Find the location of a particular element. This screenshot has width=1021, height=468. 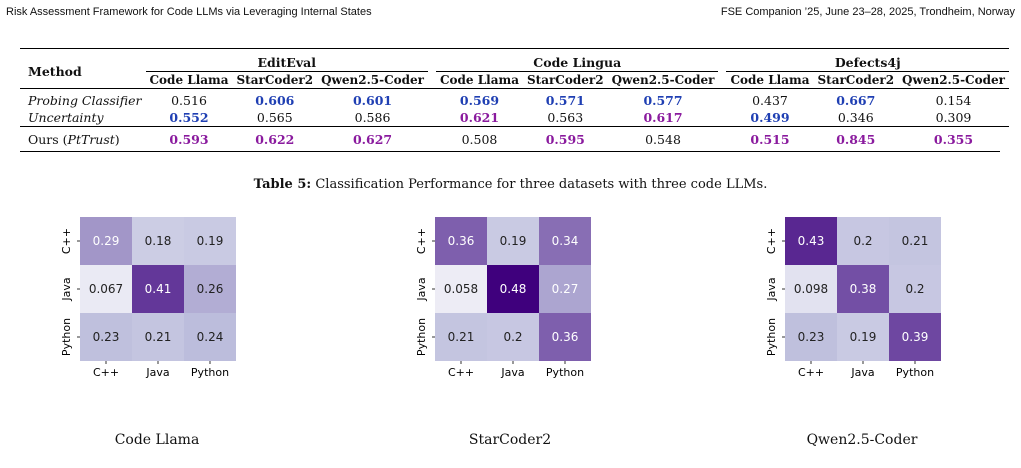

score-cell: 0.621 is located at coordinates (479, 117).